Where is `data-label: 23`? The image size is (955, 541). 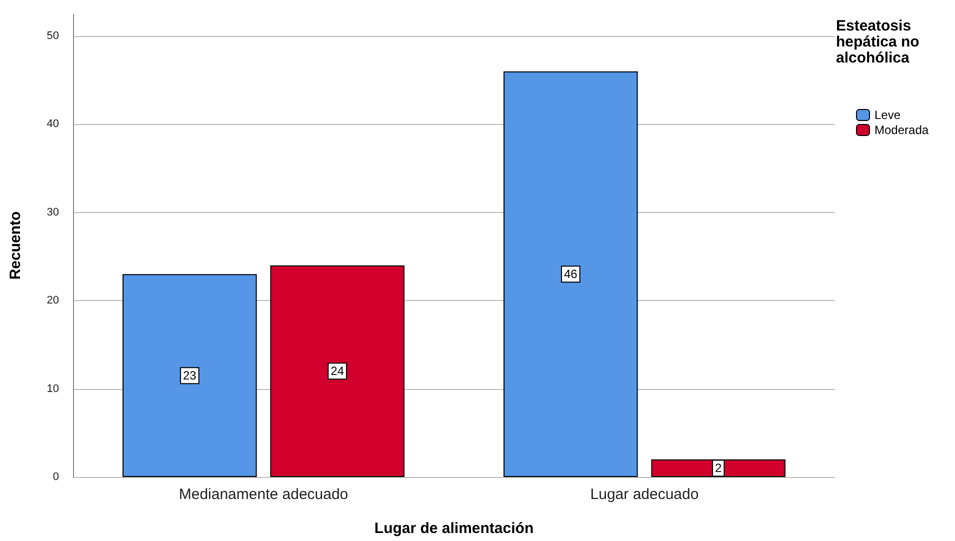
data-label: 23 is located at coordinates (189, 375).